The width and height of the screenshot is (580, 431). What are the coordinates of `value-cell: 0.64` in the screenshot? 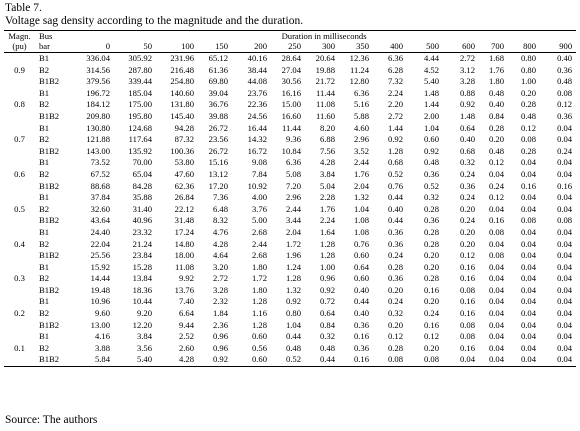 It's located at (361, 266).